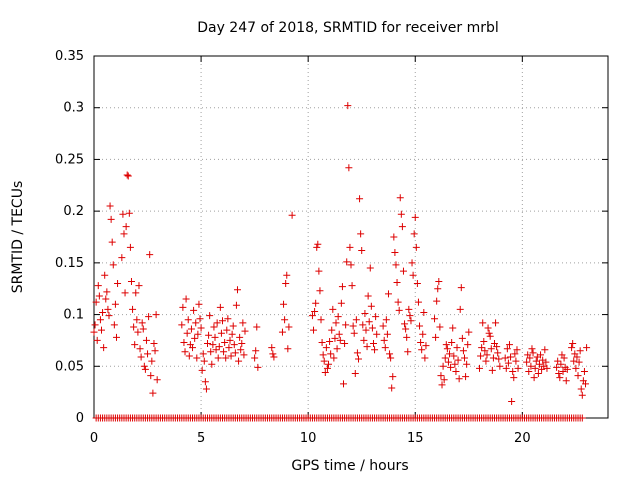  I want to click on y-tick-label: 0, so click(80, 418).